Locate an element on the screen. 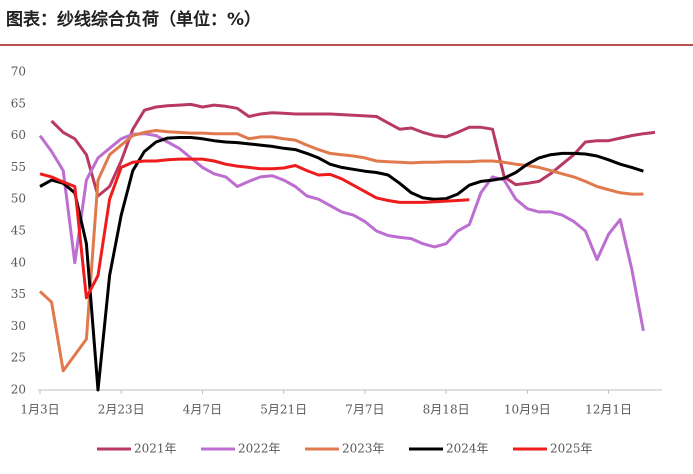 This screenshot has height=474, width=693. x-tick-label: 8月18日 is located at coordinates (446, 410).